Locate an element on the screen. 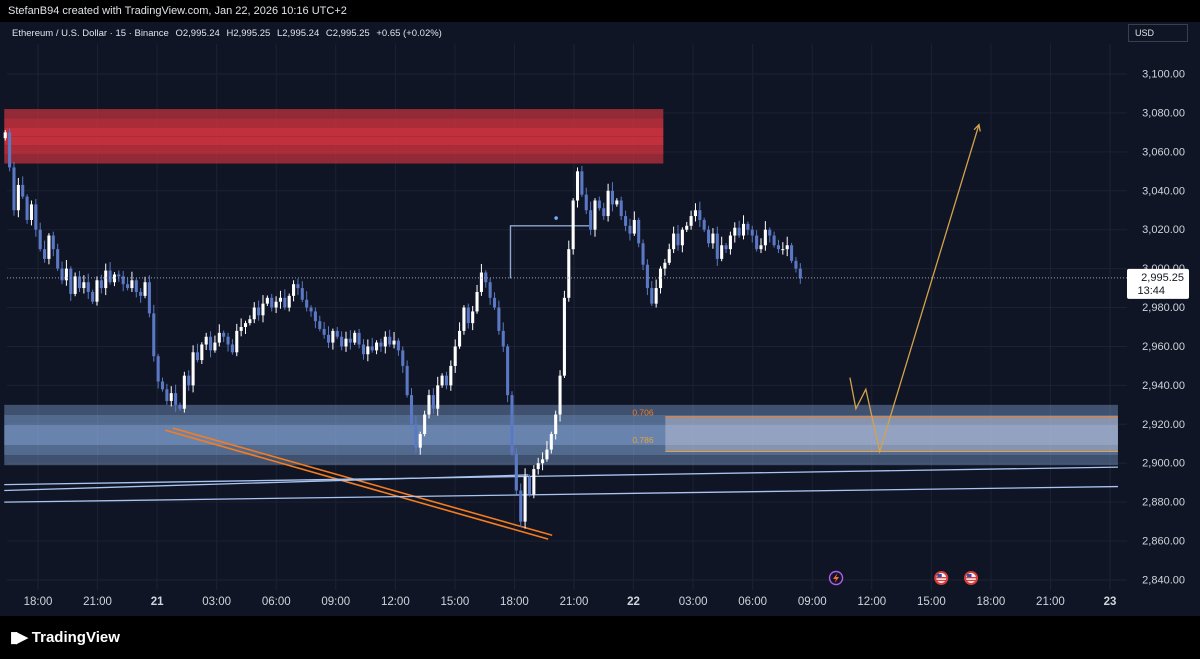 The height and width of the screenshot is (659, 1200). footer-bar: ▮▶ TradingView is located at coordinates (600, 637).